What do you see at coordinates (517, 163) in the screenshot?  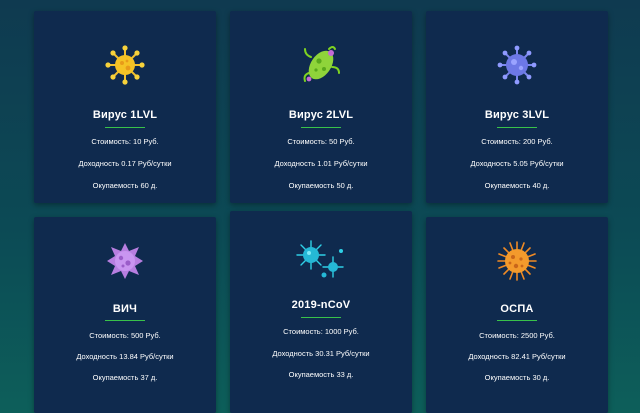 I see `product-income: Доходность 5.05 Руб/сутки` at bounding box center [517, 163].